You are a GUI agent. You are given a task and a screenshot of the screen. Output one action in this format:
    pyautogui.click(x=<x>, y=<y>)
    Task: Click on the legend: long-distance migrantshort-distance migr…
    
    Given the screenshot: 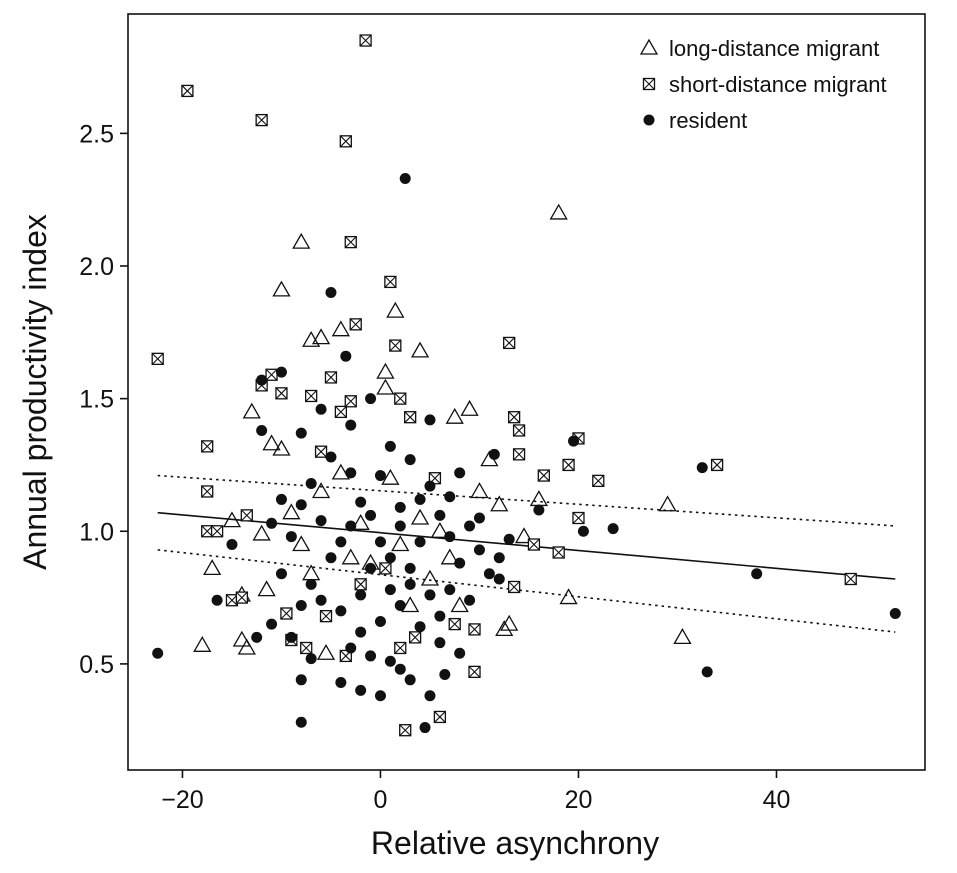 What is the action you would take?
    pyautogui.click(x=764, y=84)
    